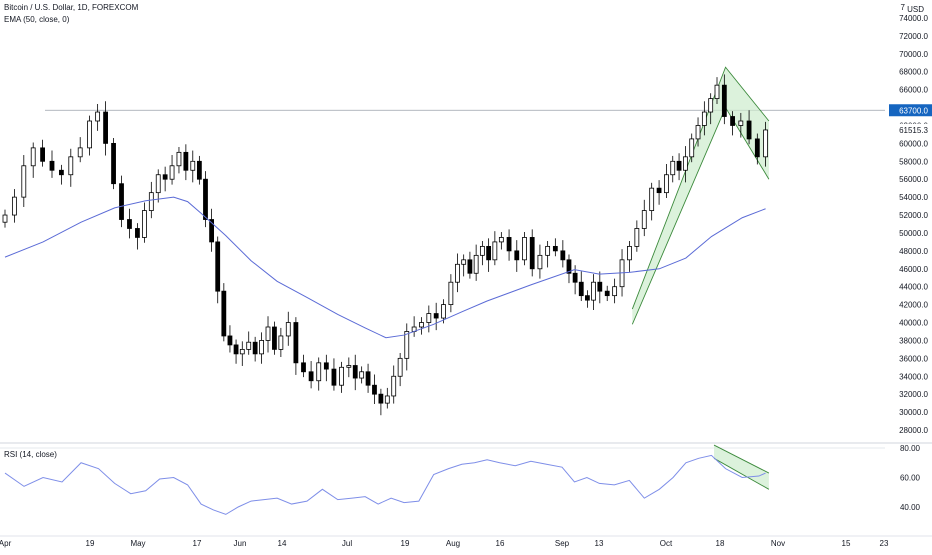  I want to click on price-tick-label: 66000.0, so click(913, 90).